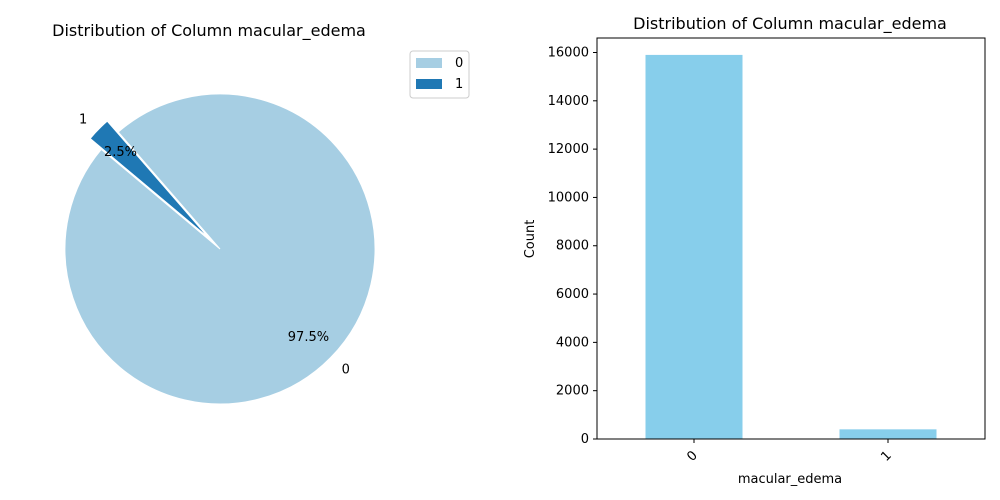  What do you see at coordinates (214, 245) in the screenshot?
I see `pie-labels: 0 97.5% 1 2.5%` at bounding box center [214, 245].